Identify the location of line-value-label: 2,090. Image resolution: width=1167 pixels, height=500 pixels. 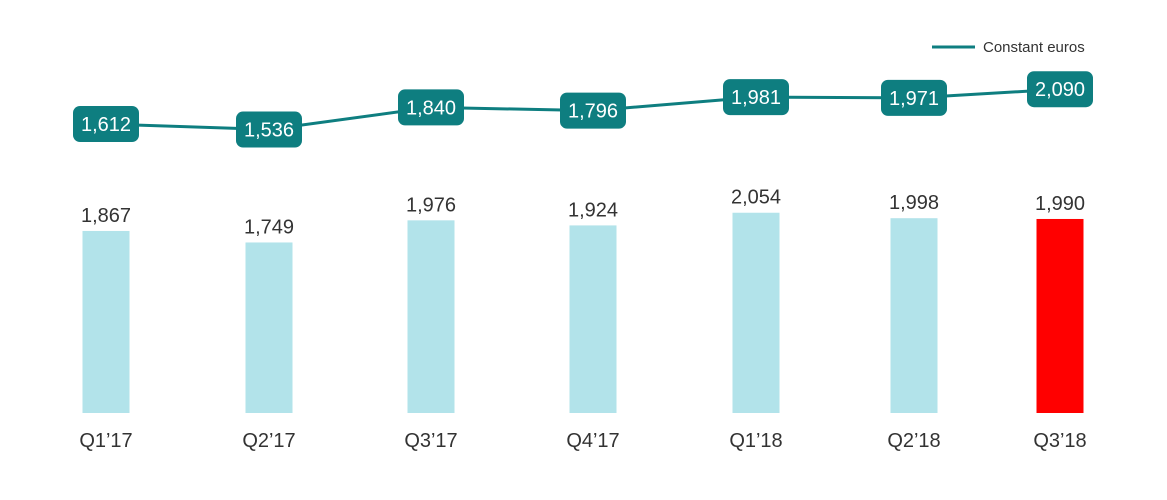
(1060, 90).